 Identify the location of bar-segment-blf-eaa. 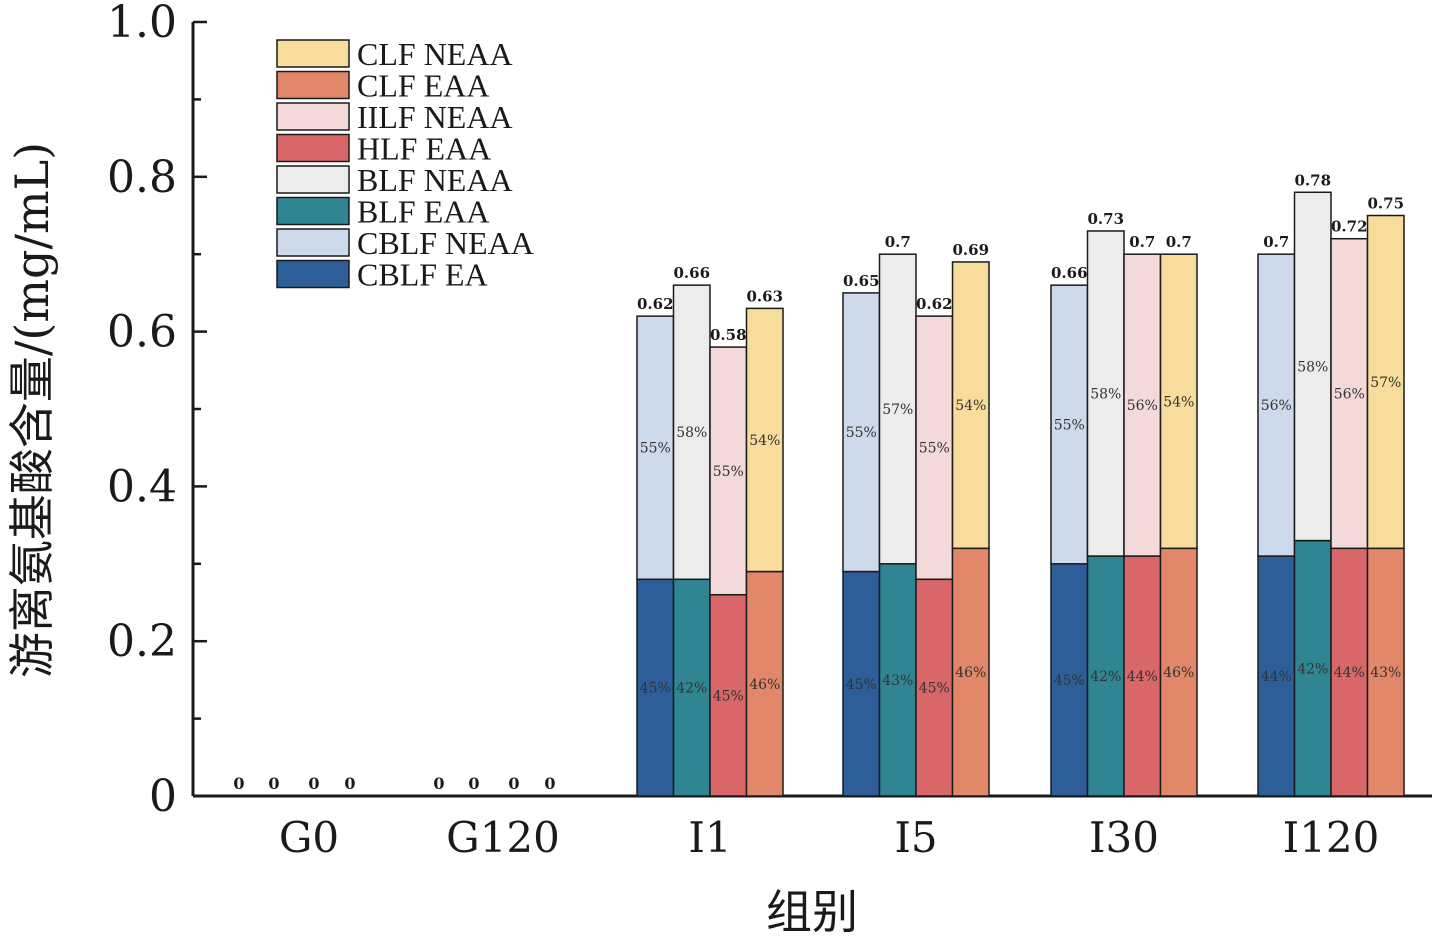
(691, 687).